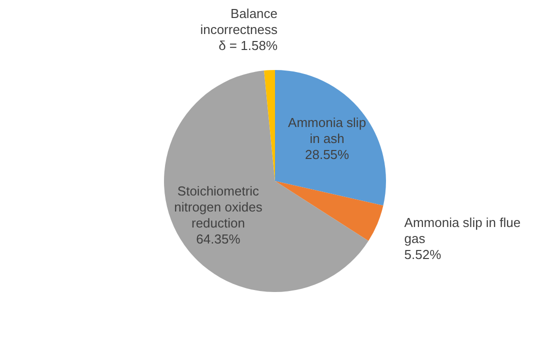 The height and width of the screenshot is (362, 550). What do you see at coordinates (423, 254) in the screenshot?
I see `data-label: 5.52%` at bounding box center [423, 254].